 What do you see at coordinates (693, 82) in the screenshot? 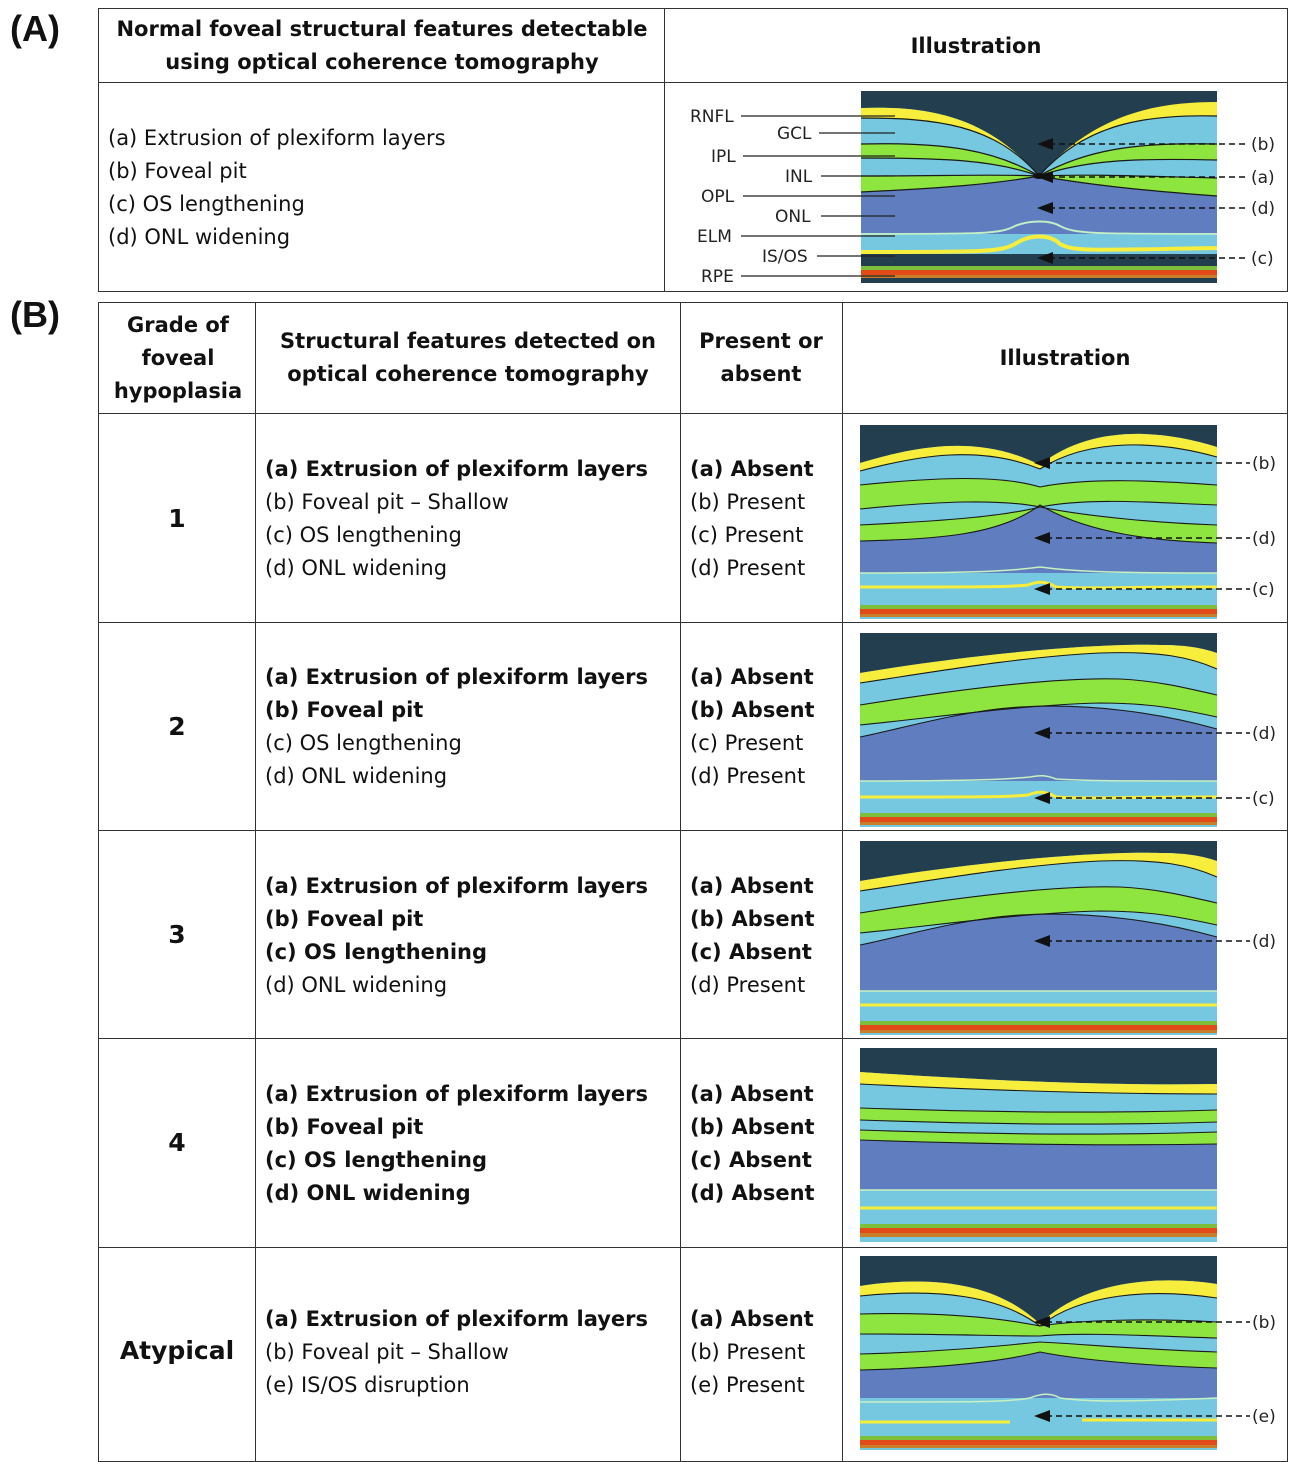
I see `panel-a-header-rule` at bounding box center [693, 82].